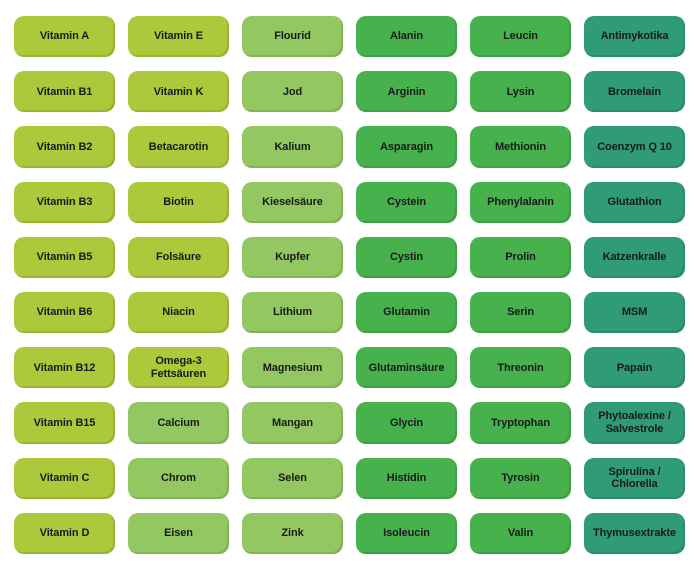  What do you see at coordinates (178, 37) in the screenshot?
I see `nutrient-pill: Vitamin E` at bounding box center [178, 37].